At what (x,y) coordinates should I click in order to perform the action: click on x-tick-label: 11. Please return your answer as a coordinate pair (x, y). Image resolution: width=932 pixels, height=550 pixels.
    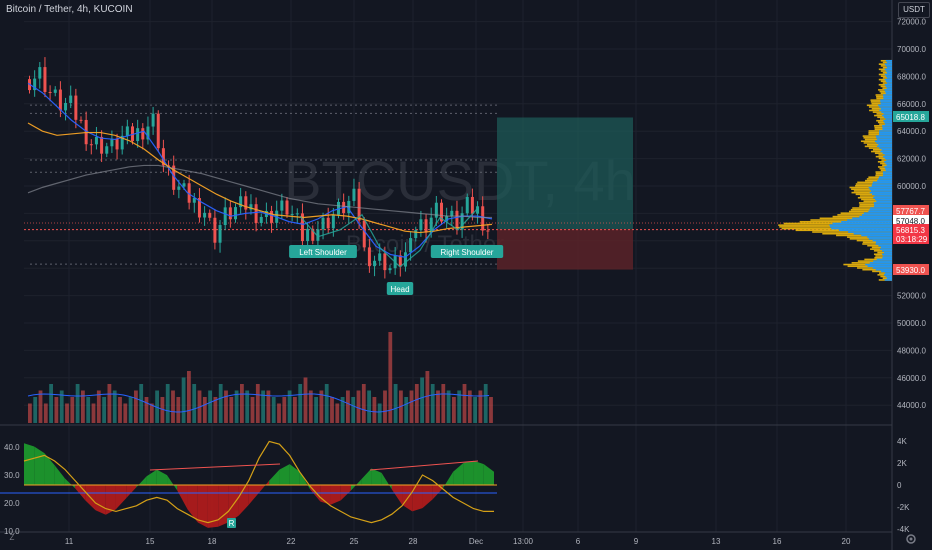
    Looking at the image, I should click on (69, 541).